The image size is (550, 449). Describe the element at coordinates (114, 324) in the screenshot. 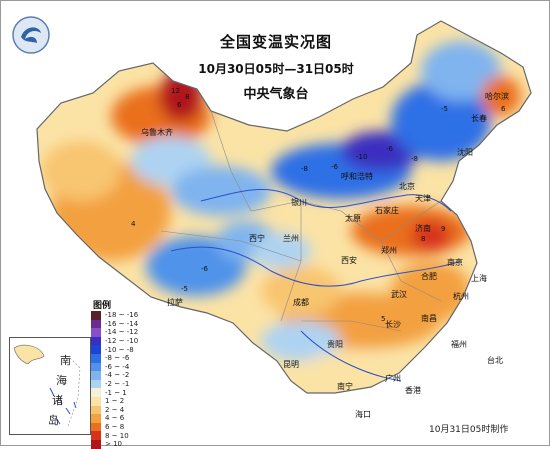

I see `legend-item: -16 ~ -14` at that location.